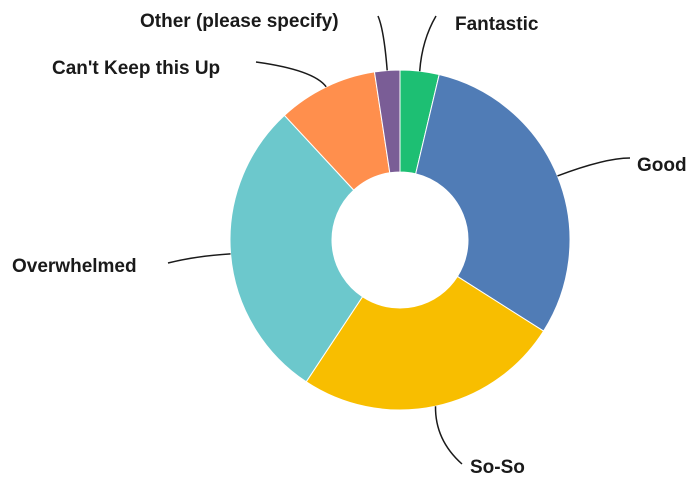 The width and height of the screenshot is (693, 481). I want to click on slice-label: So-So, so click(497, 467).